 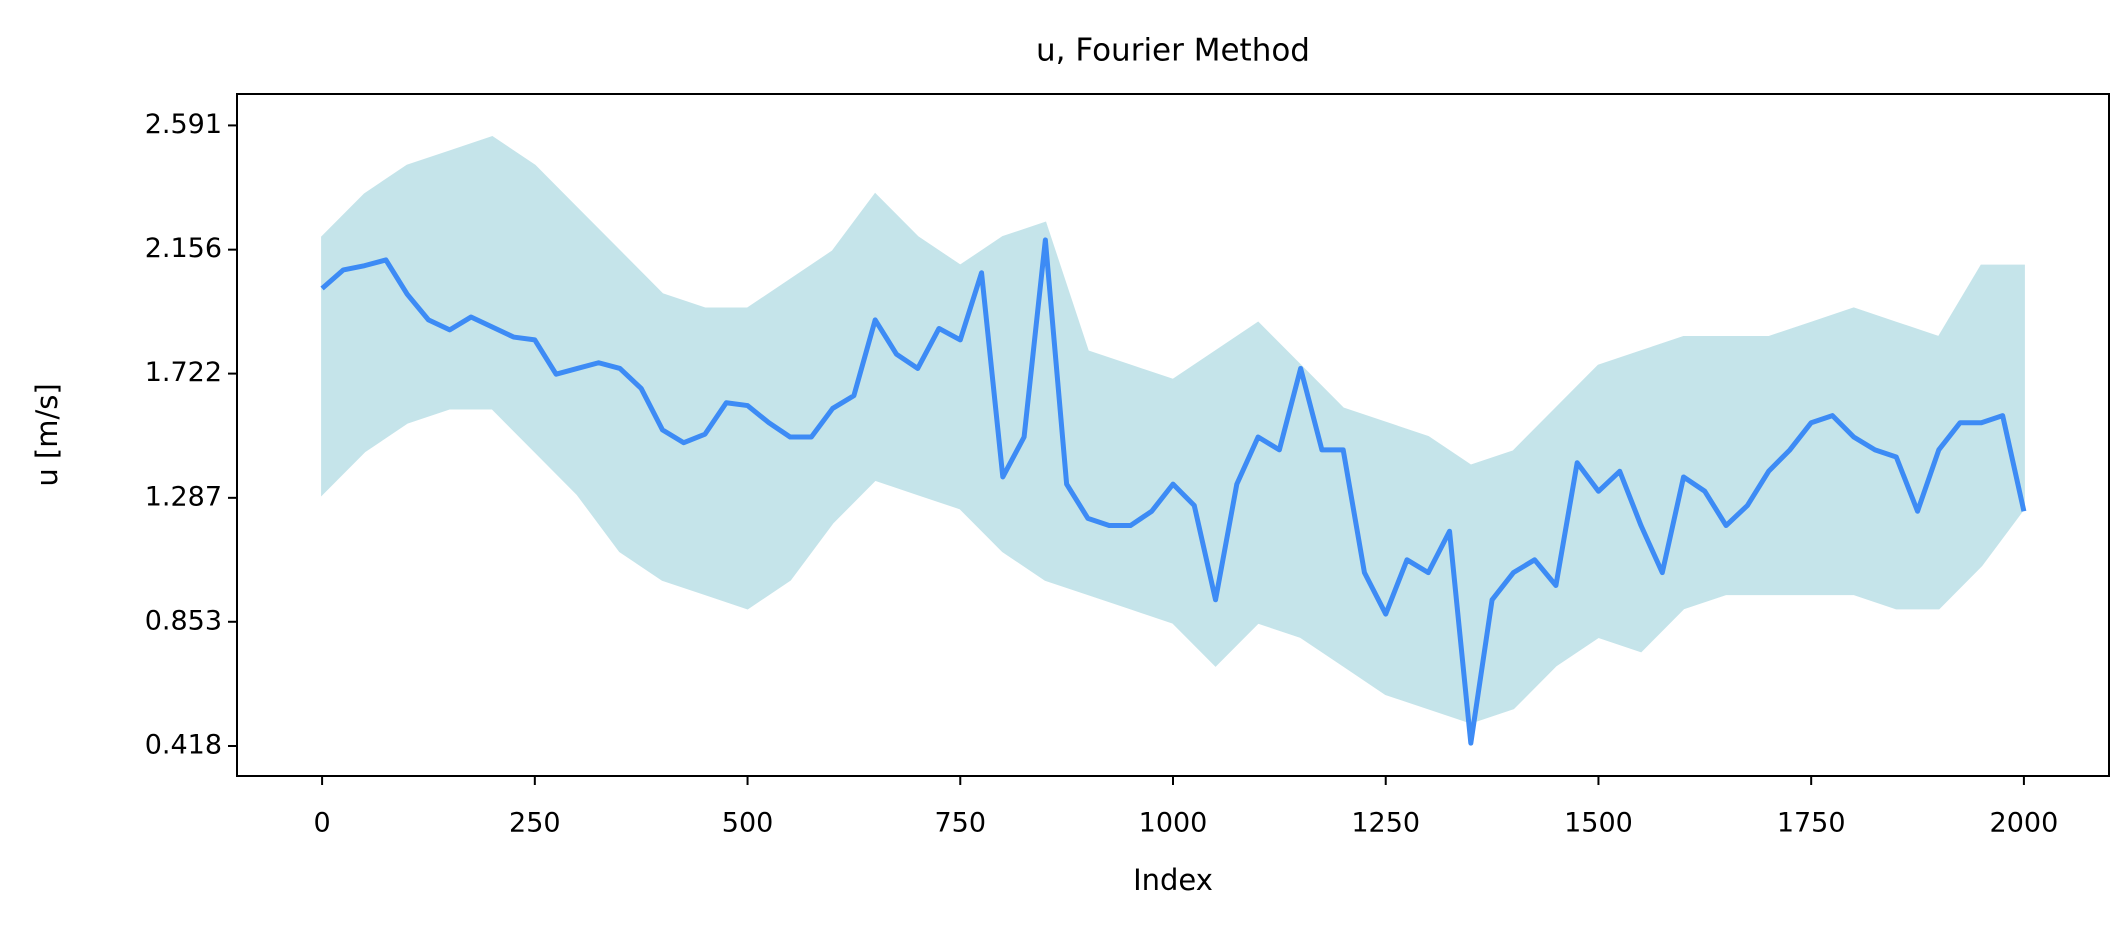 I want to click on x-tick-label: 1250, so click(x=1385, y=823).